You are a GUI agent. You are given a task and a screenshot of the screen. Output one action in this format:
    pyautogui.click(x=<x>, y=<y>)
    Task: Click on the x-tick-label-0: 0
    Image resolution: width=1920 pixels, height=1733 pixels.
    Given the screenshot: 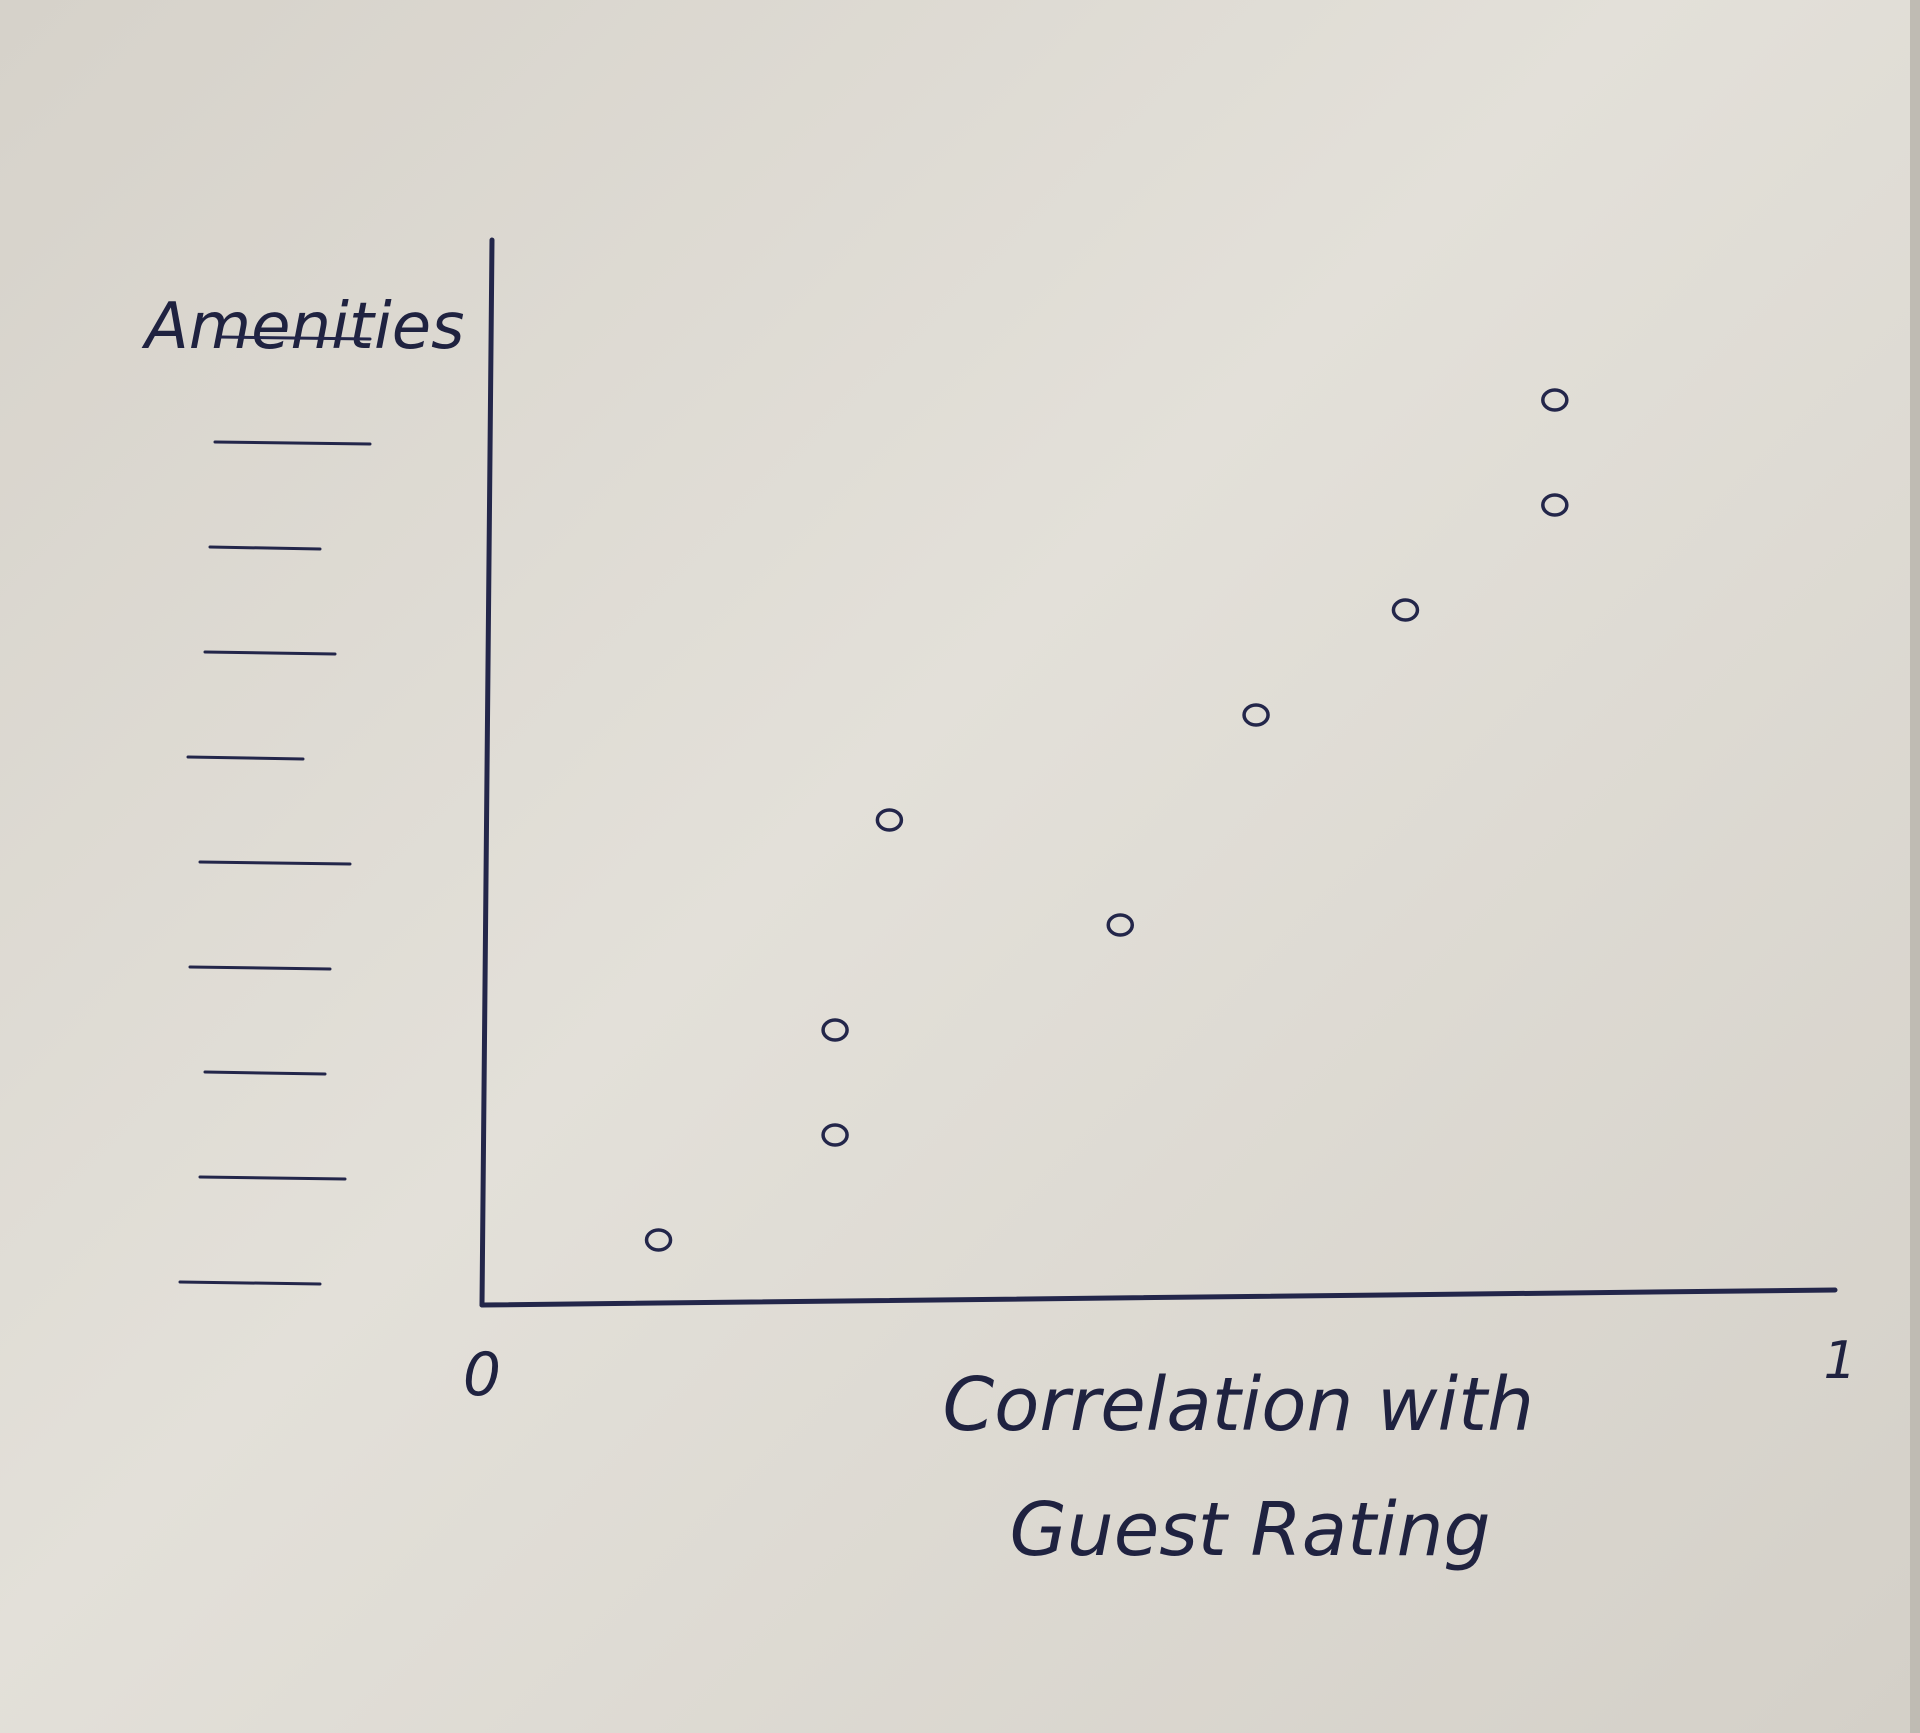 What is the action you would take?
    pyautogui.click(x=482, y=1375)
    